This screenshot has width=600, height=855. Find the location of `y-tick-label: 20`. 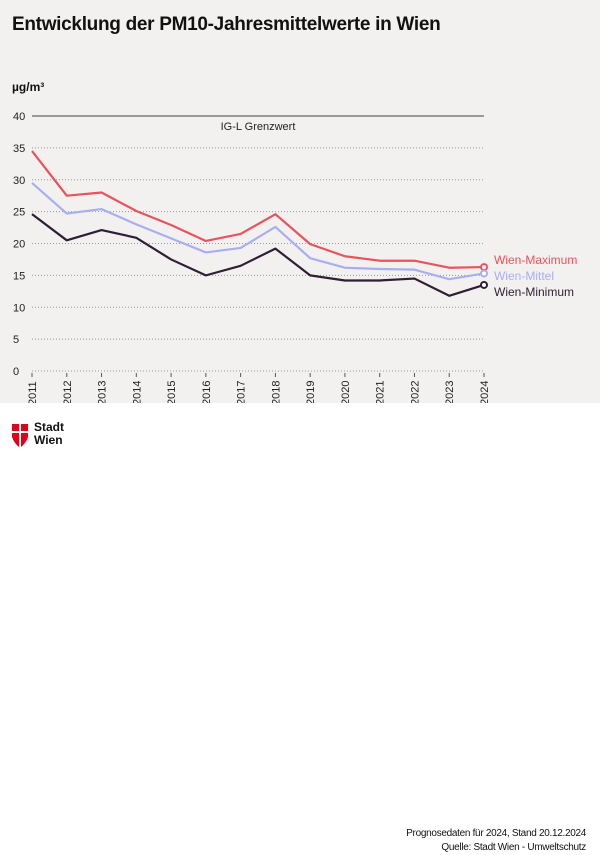

y-tick-label: 20 is located at coordinates (19, 245).